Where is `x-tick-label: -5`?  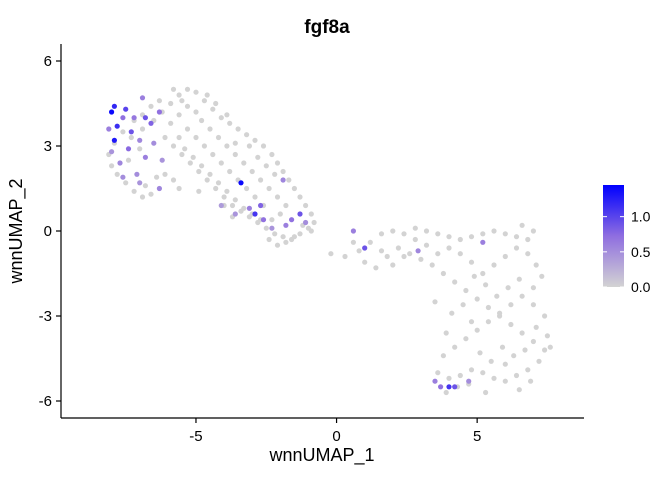
x-tick-label: -5 is located at coordinates (195, 436).